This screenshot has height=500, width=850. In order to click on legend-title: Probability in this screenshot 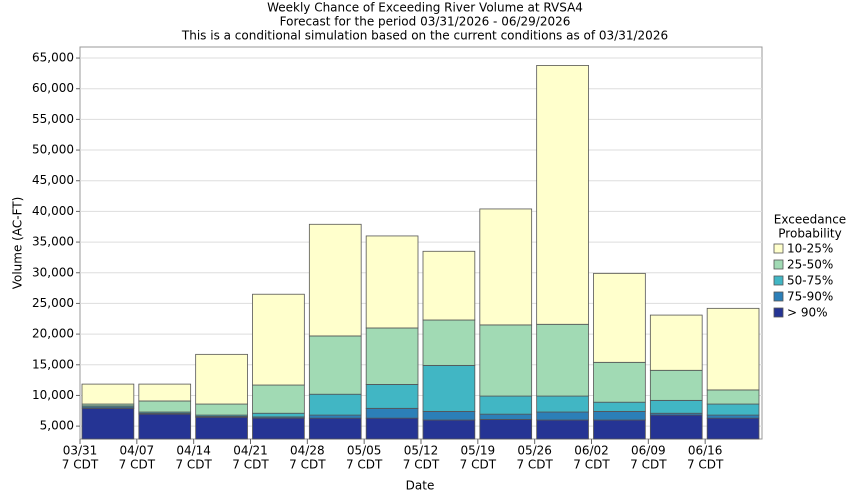, I will do `click(809, 234)`.